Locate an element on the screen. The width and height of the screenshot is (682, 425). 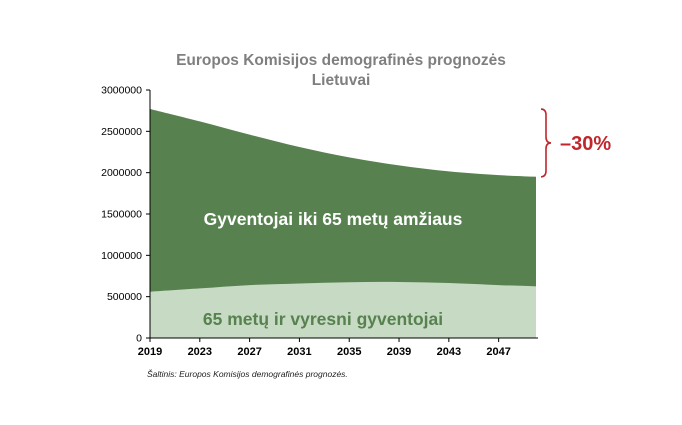
y-tick-label: 500000 is located at coordinates (124, 297).